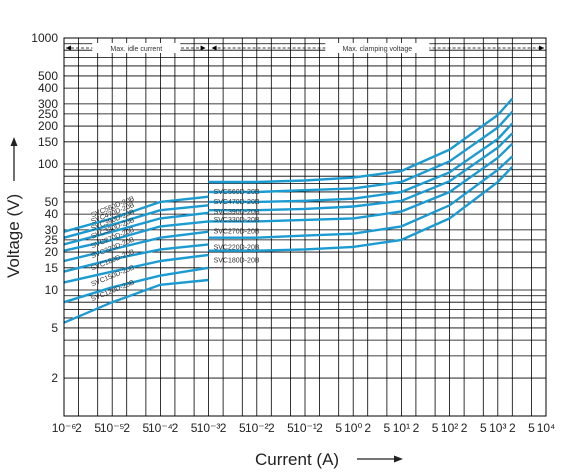  Describe the element at coordinates (48, 142) in the screenshot. I see `y-tick-label: 150` at that location.